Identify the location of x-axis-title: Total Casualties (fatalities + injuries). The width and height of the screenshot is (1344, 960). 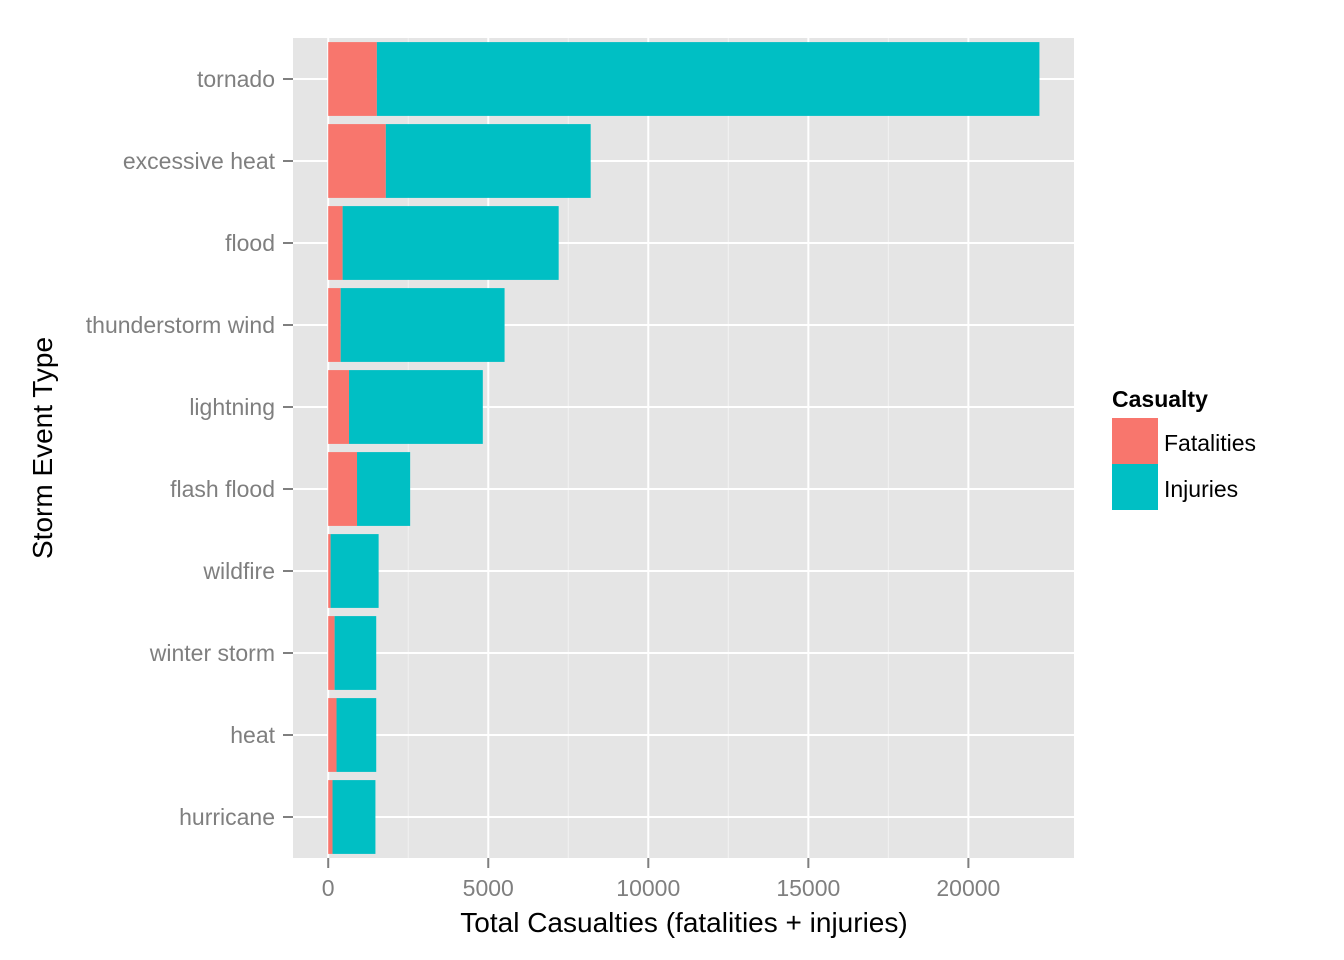
(683, 922).